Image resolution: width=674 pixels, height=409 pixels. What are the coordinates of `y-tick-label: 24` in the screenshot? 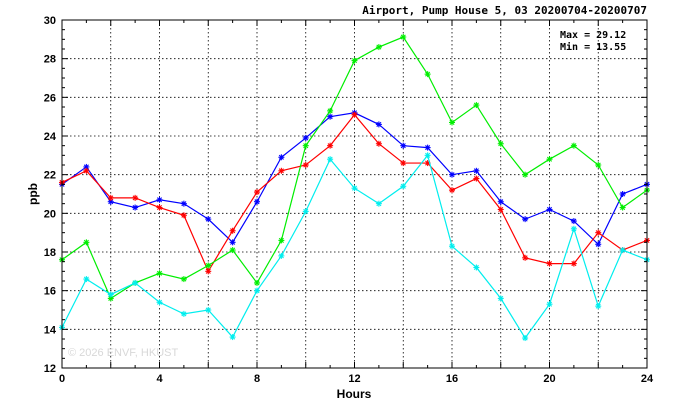 It's located at (50, 137).